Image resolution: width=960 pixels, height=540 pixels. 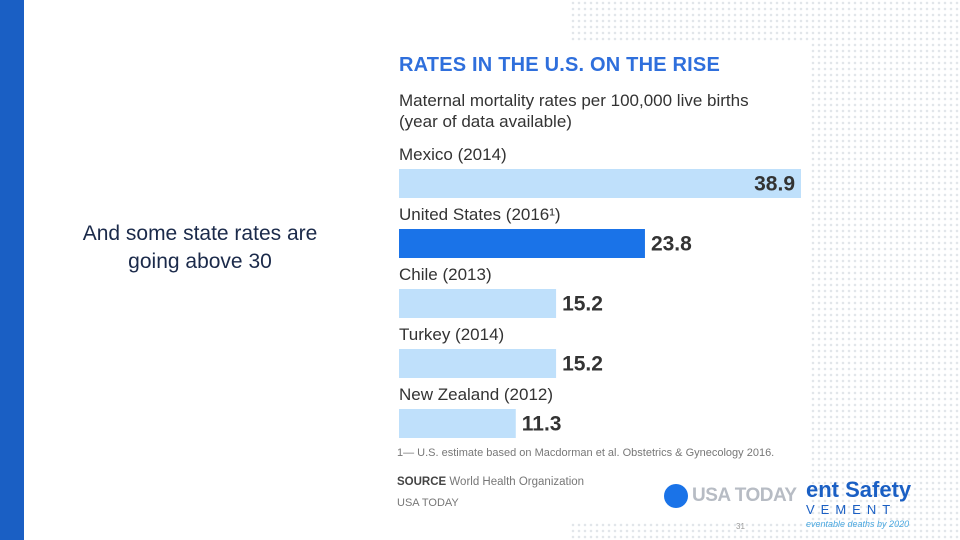 What do you see at coordinates (480, 214) in the screenshot?
I see `category-label: United States (2016¹)` at bounding box center [480, 214].